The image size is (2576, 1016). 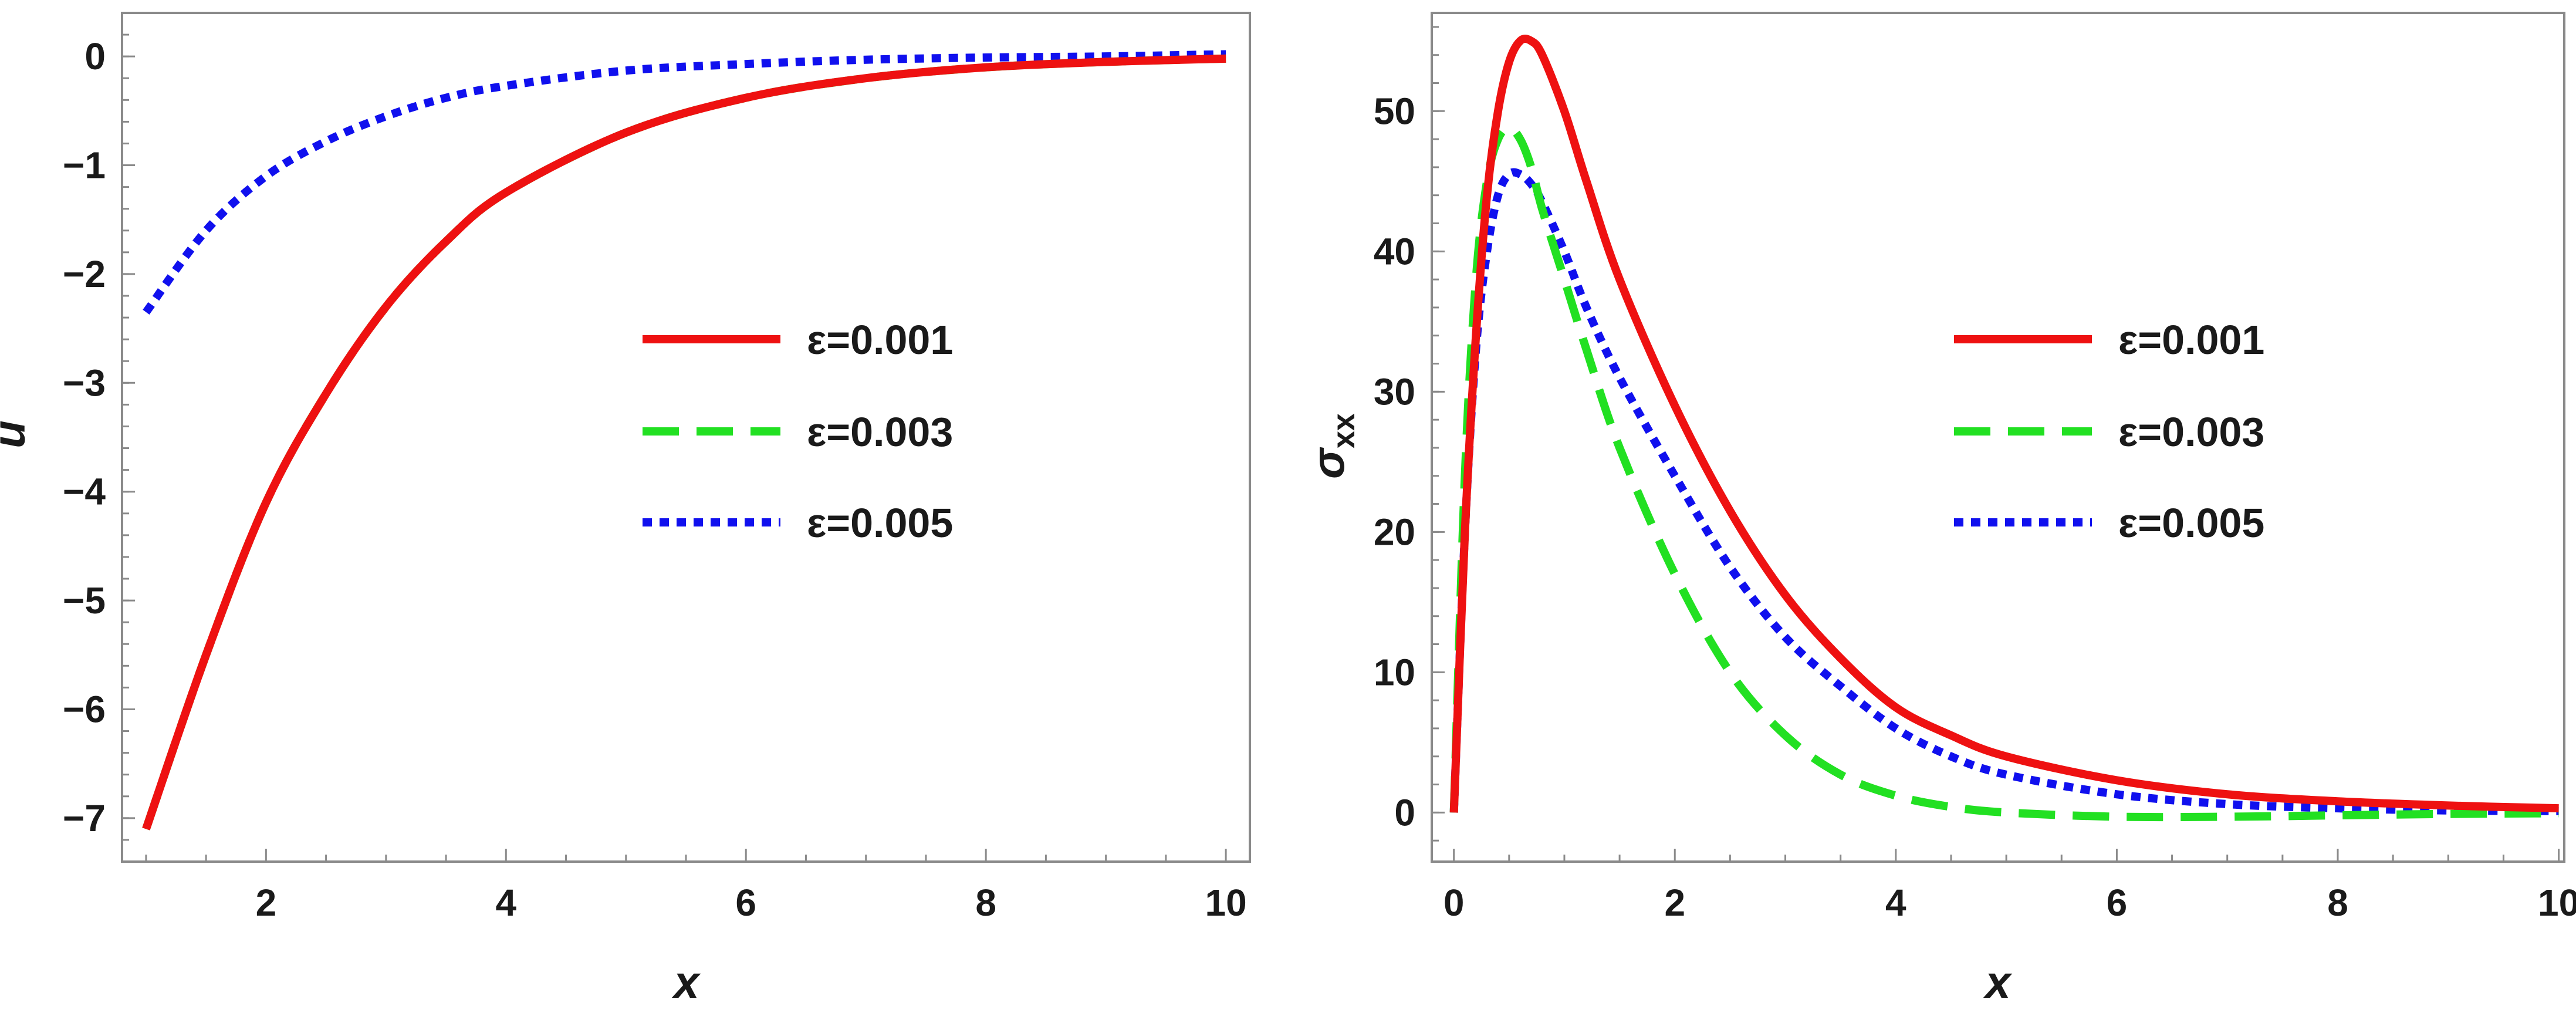 I want to click on y-tick-label: −4, so click(x=84, y=492).